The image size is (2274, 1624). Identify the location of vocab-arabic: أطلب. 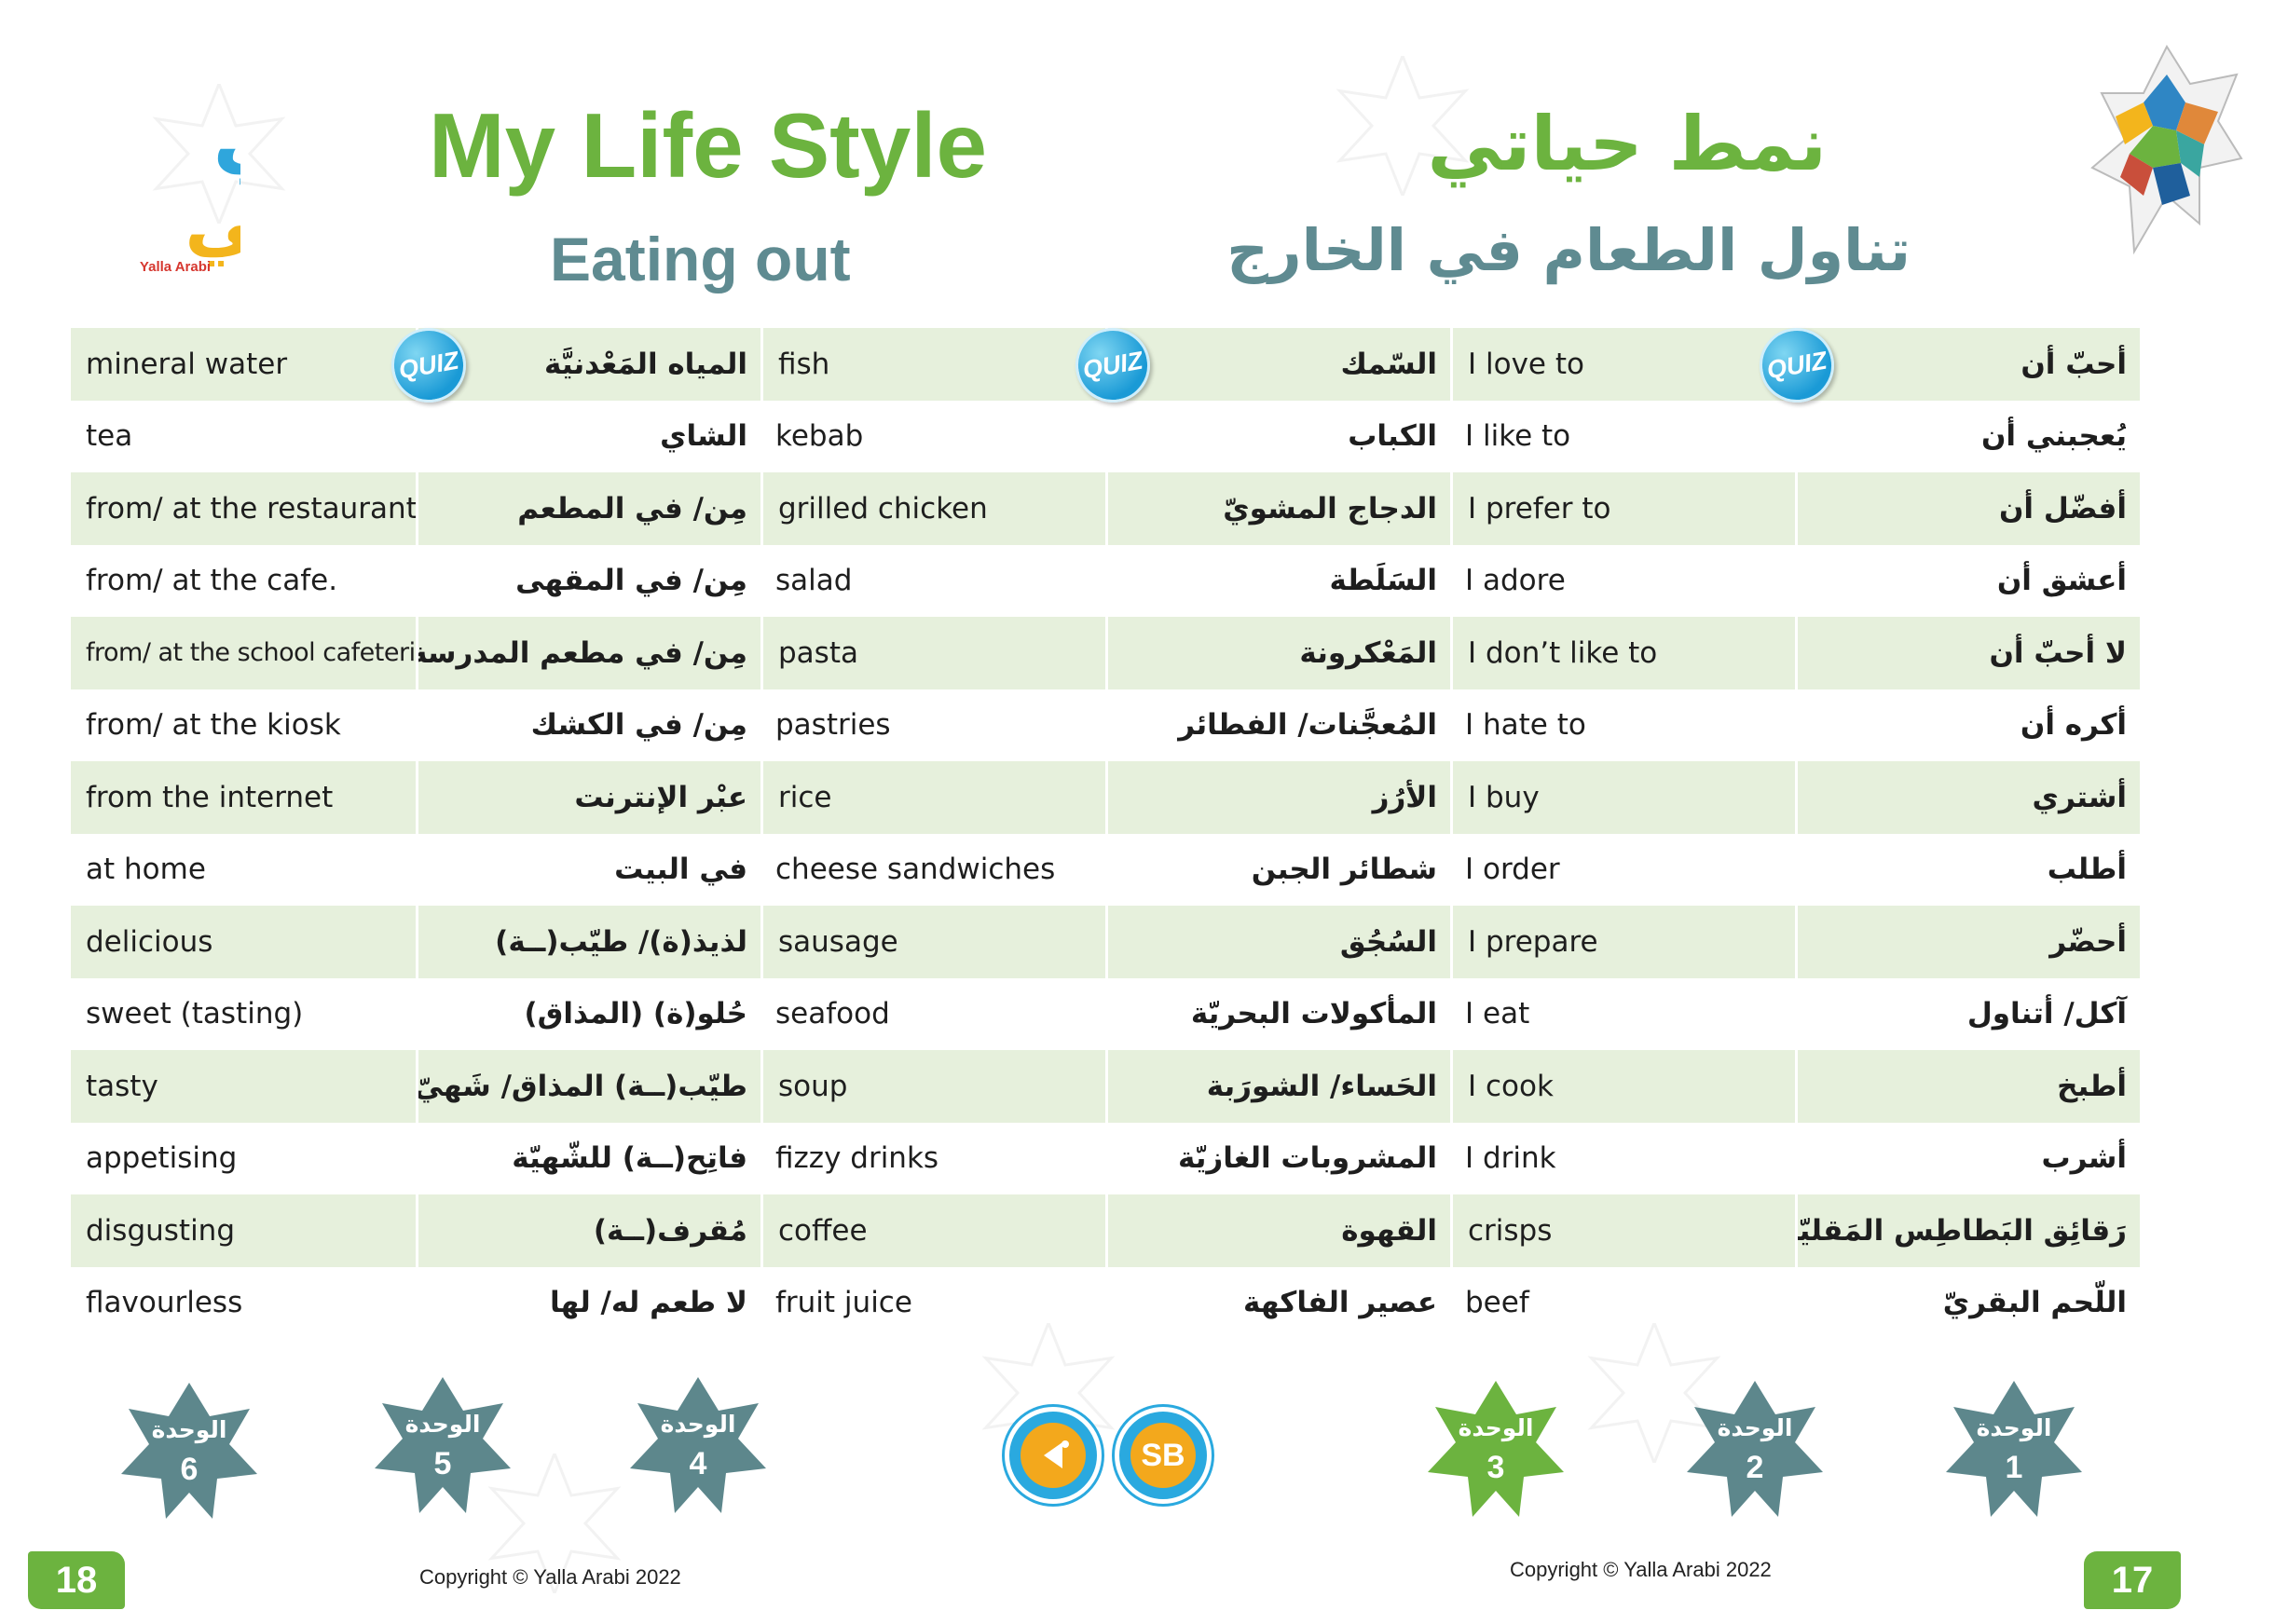
(2087, 870).